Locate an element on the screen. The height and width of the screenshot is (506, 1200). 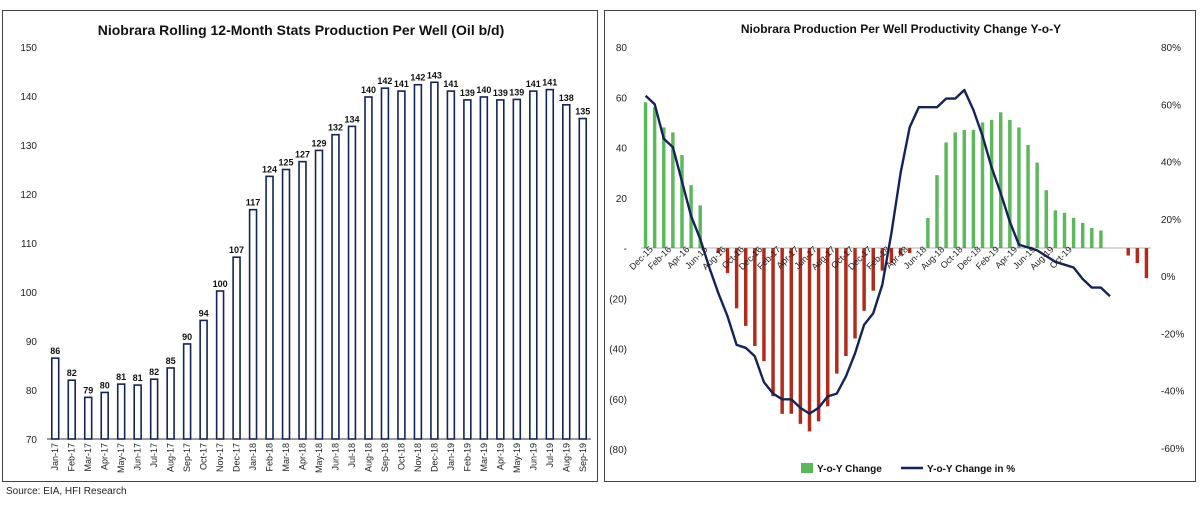
data-label: 134 is located at coordinates (351, 119).